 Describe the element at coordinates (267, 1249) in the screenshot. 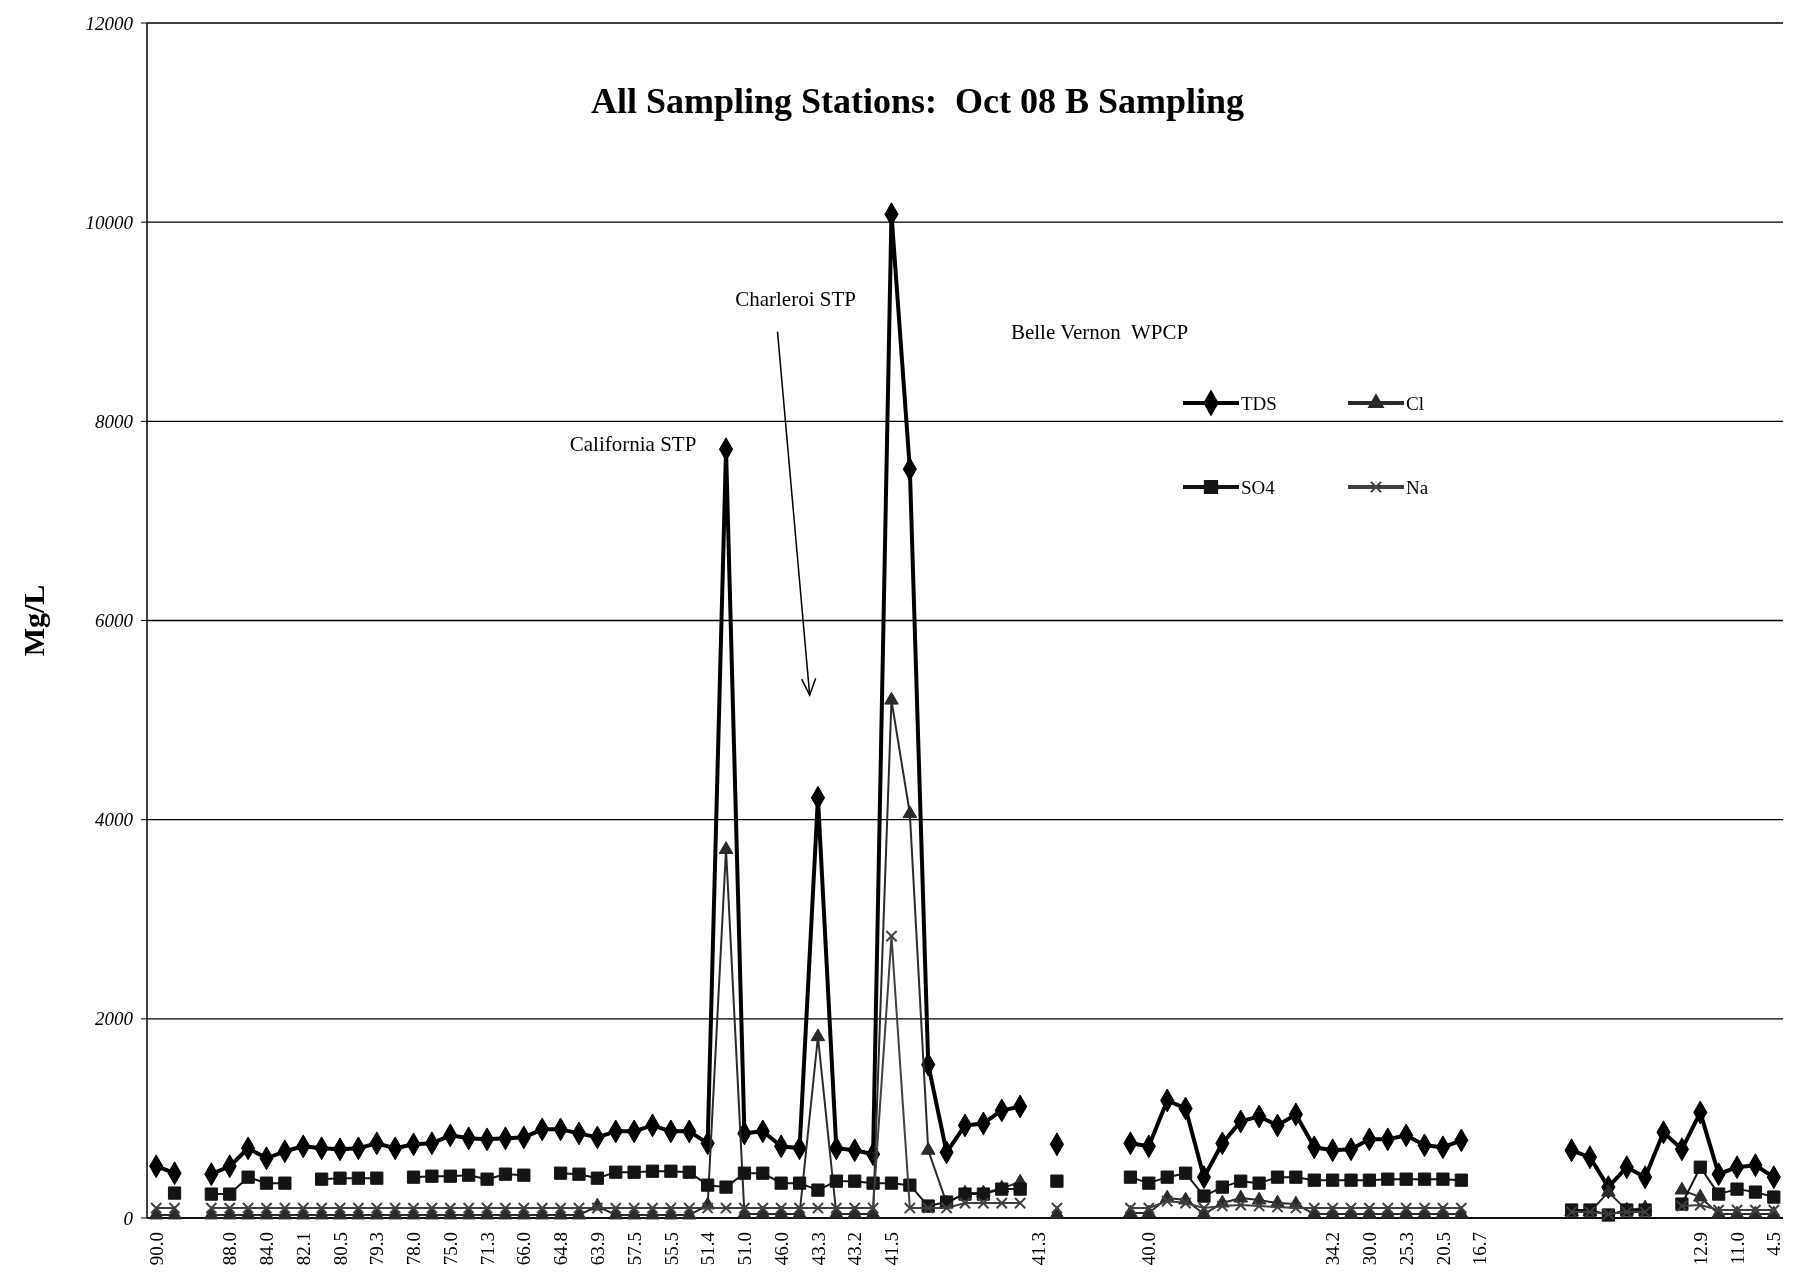

I see `x-tick-label: 84.0` at that location.